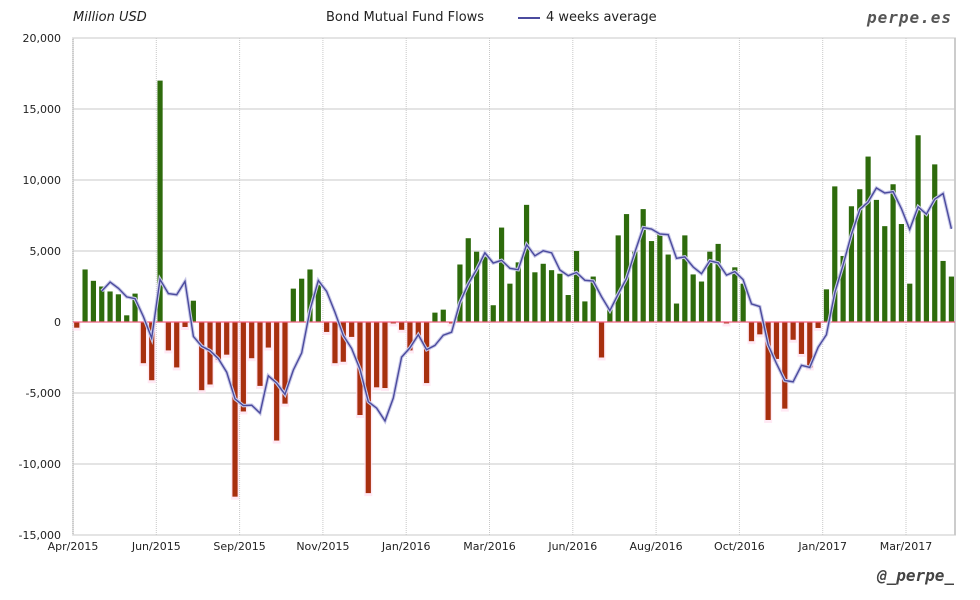 This screenshot has height=600, width=980. What do you see at coordinates (489, 546) in the screenshot?
I see `x-tick-label: Mar/2016` at bounding box center [489, 546].